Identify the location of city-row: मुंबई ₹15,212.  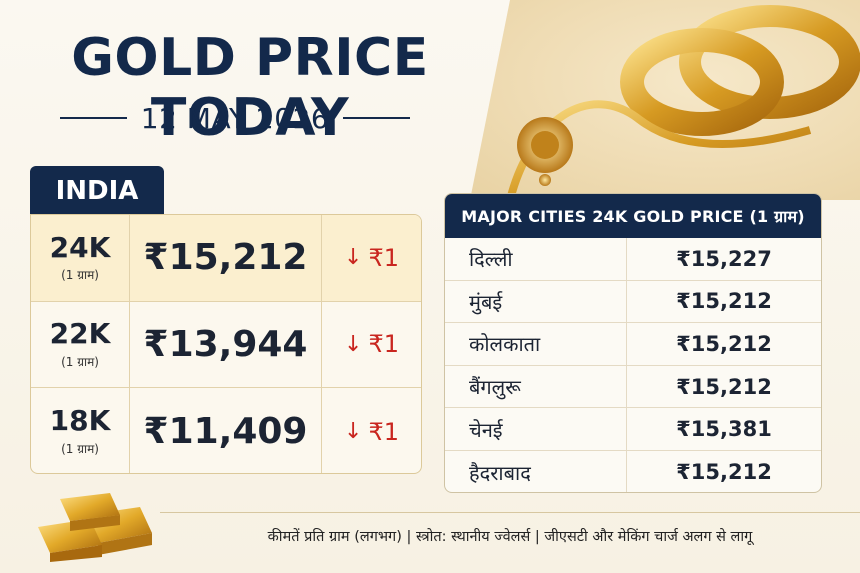
(633, 302).